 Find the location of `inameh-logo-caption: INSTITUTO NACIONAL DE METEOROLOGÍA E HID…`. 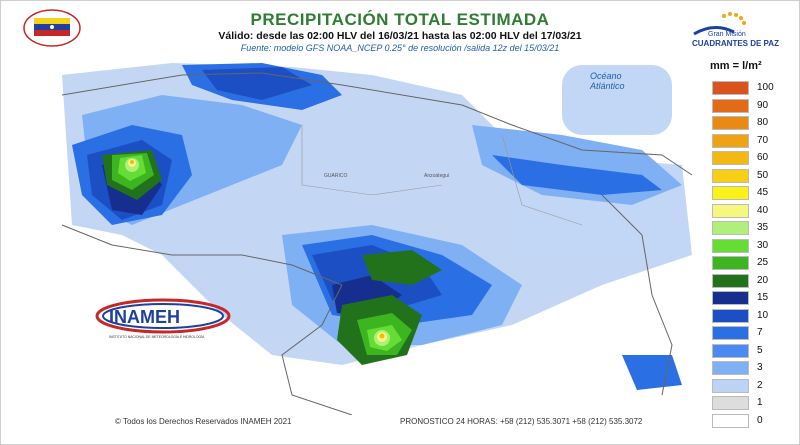

inameh-logo-caption: INSTITUTO NACIONAL DE METEOROLOGÍA E HID… is located at coordinates (157, 337).